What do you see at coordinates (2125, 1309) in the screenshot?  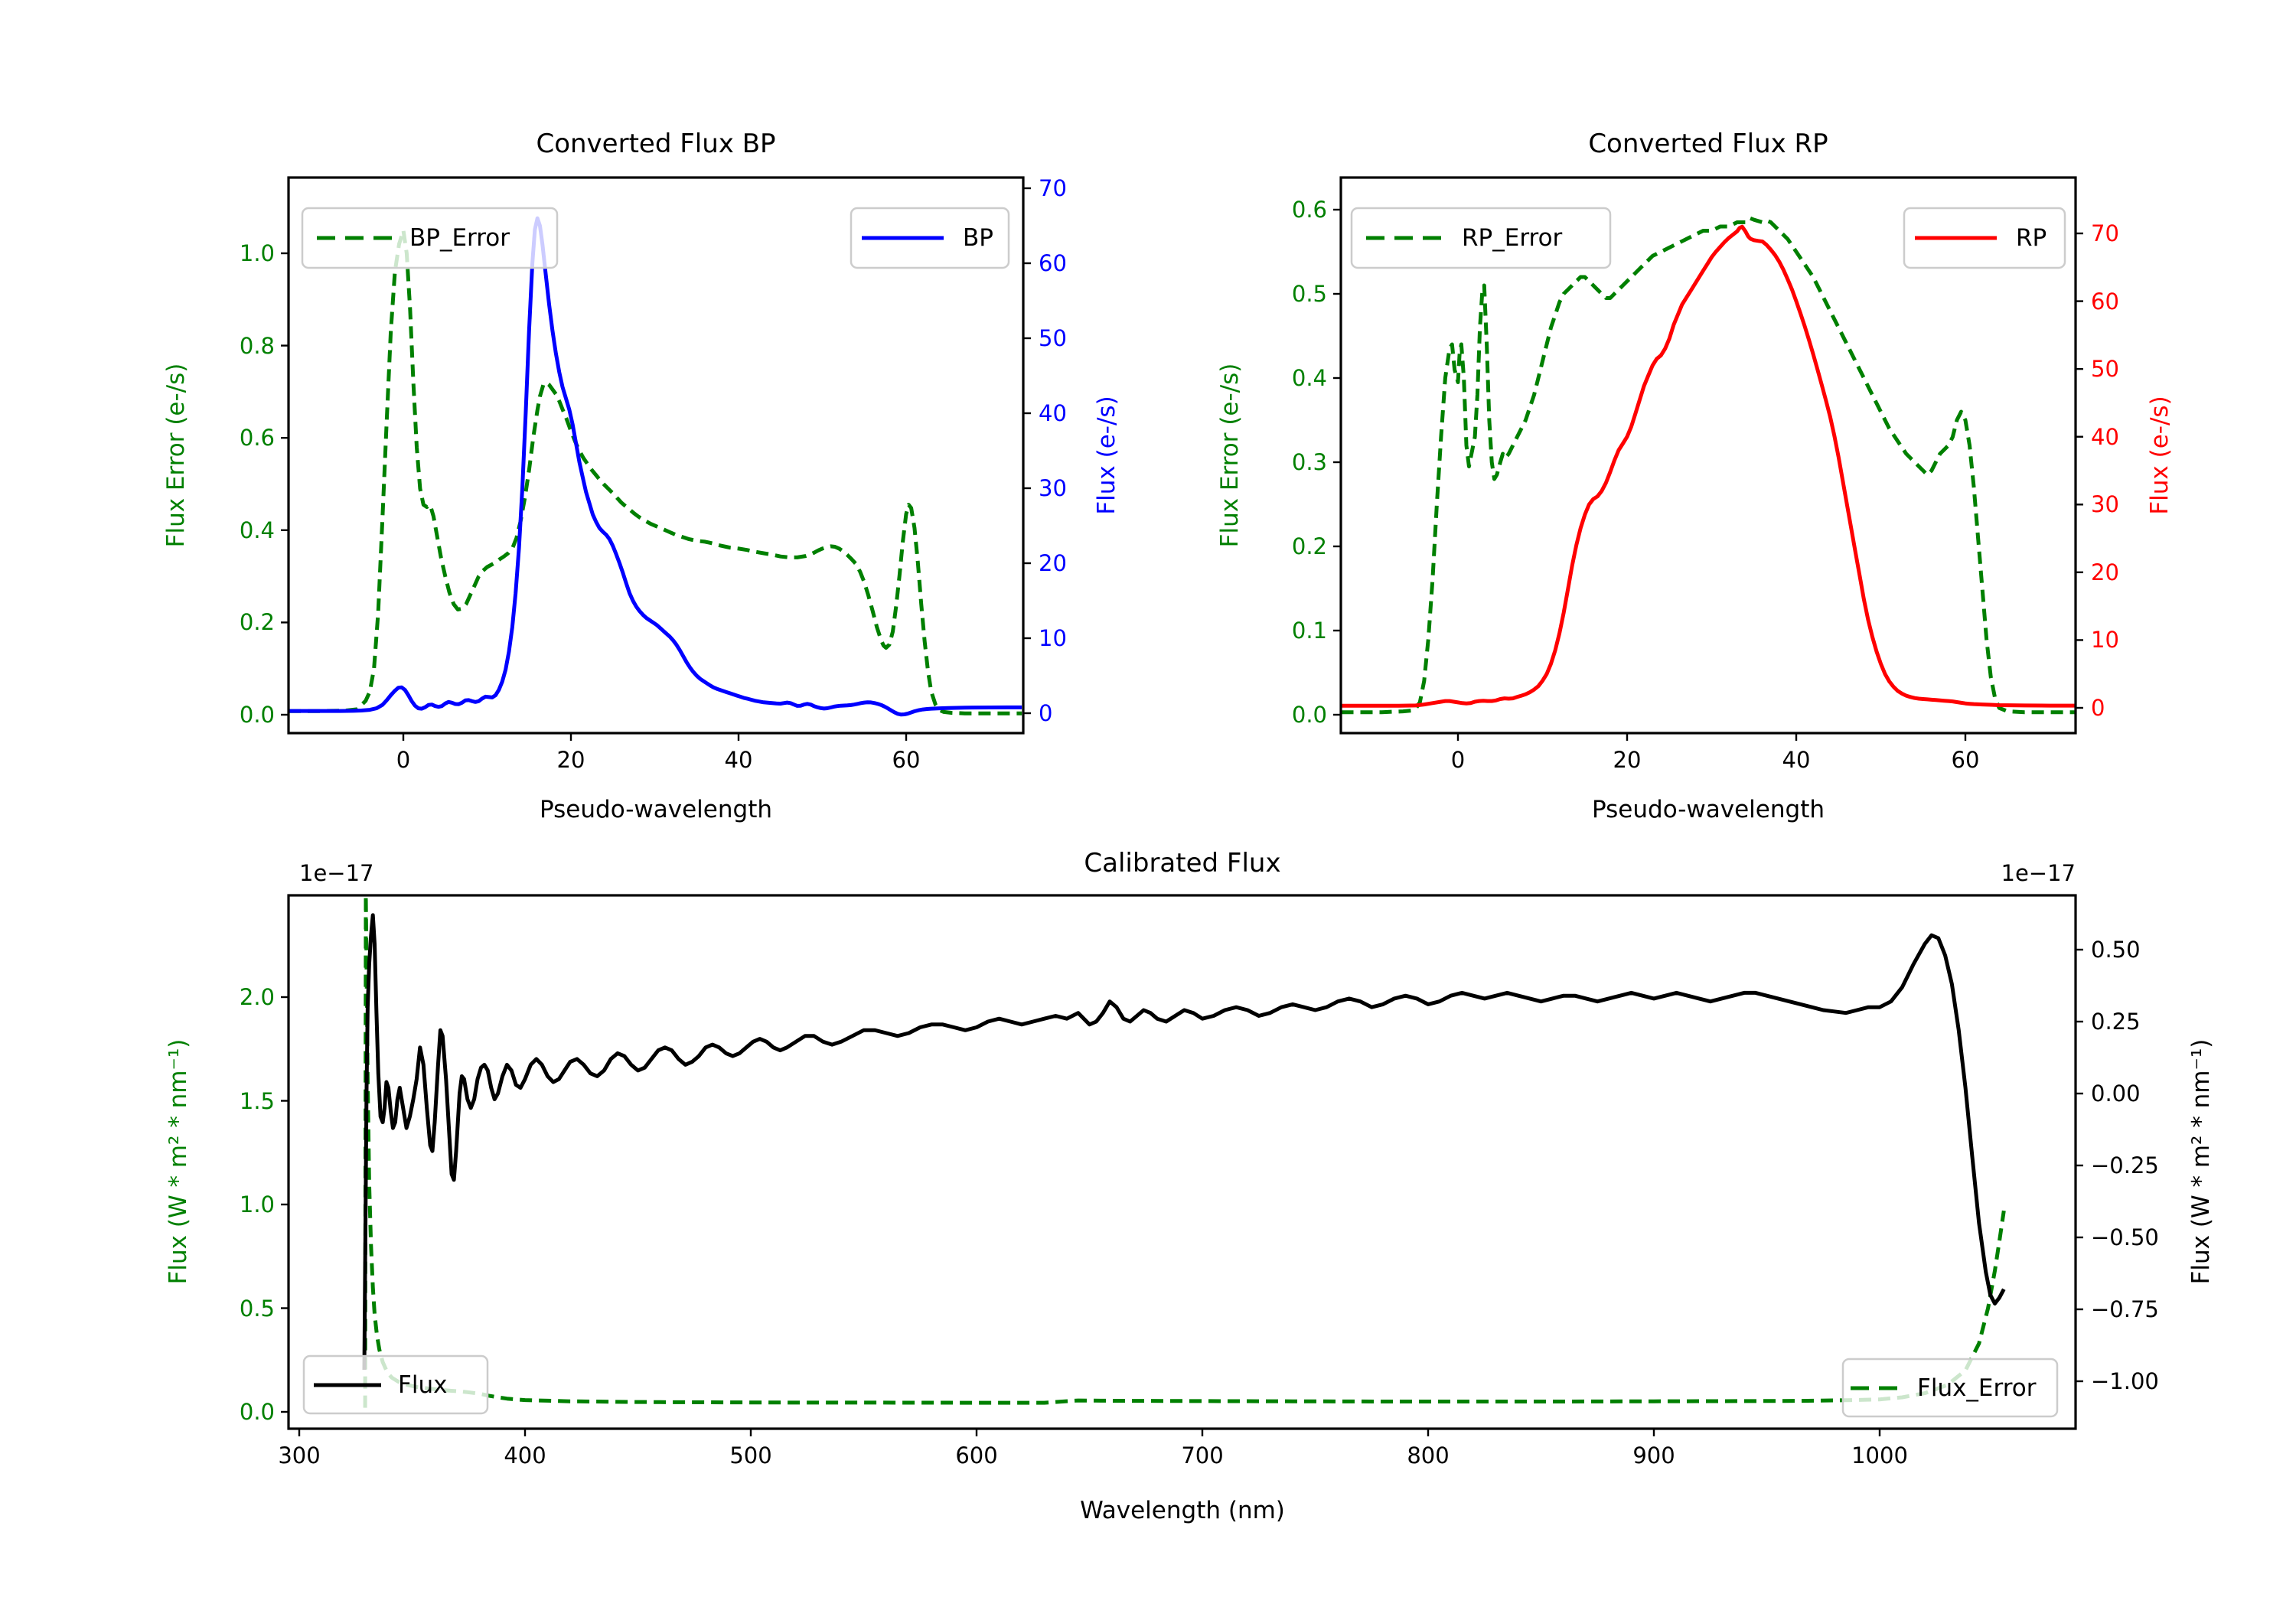 I see `tick-label: −0.75` at bounding box center [2125, 1309].